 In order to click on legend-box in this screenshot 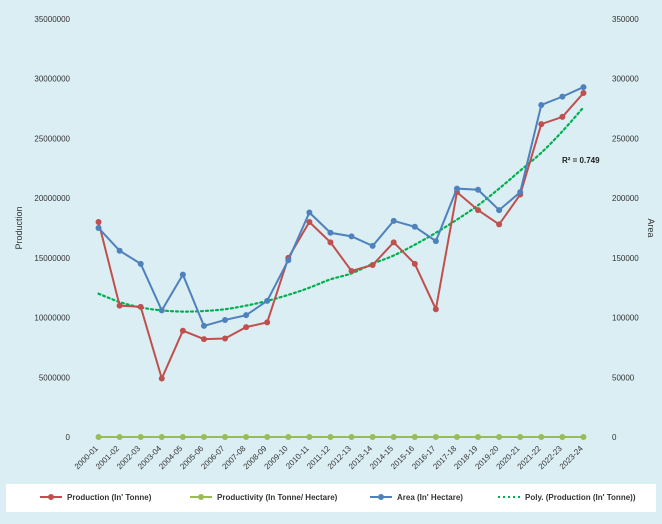, I will do `click(331, 498)`.